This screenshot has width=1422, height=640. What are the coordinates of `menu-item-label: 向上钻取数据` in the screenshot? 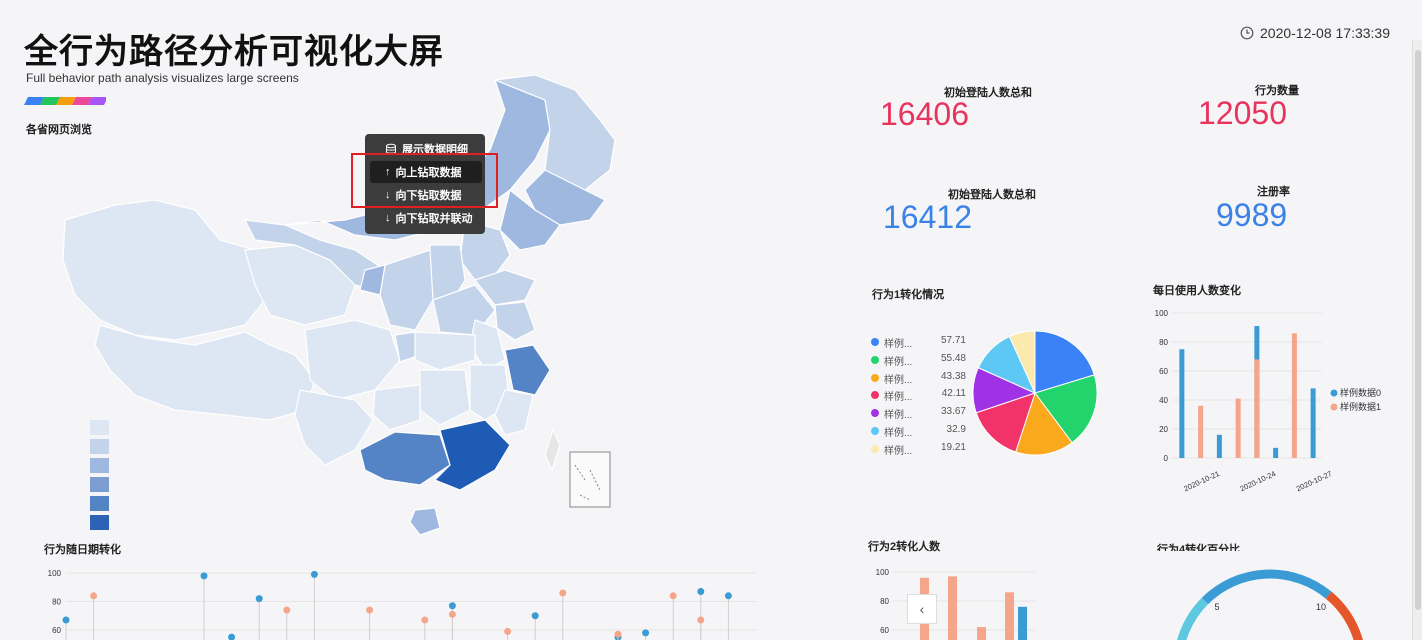 It's located at (428, 173).